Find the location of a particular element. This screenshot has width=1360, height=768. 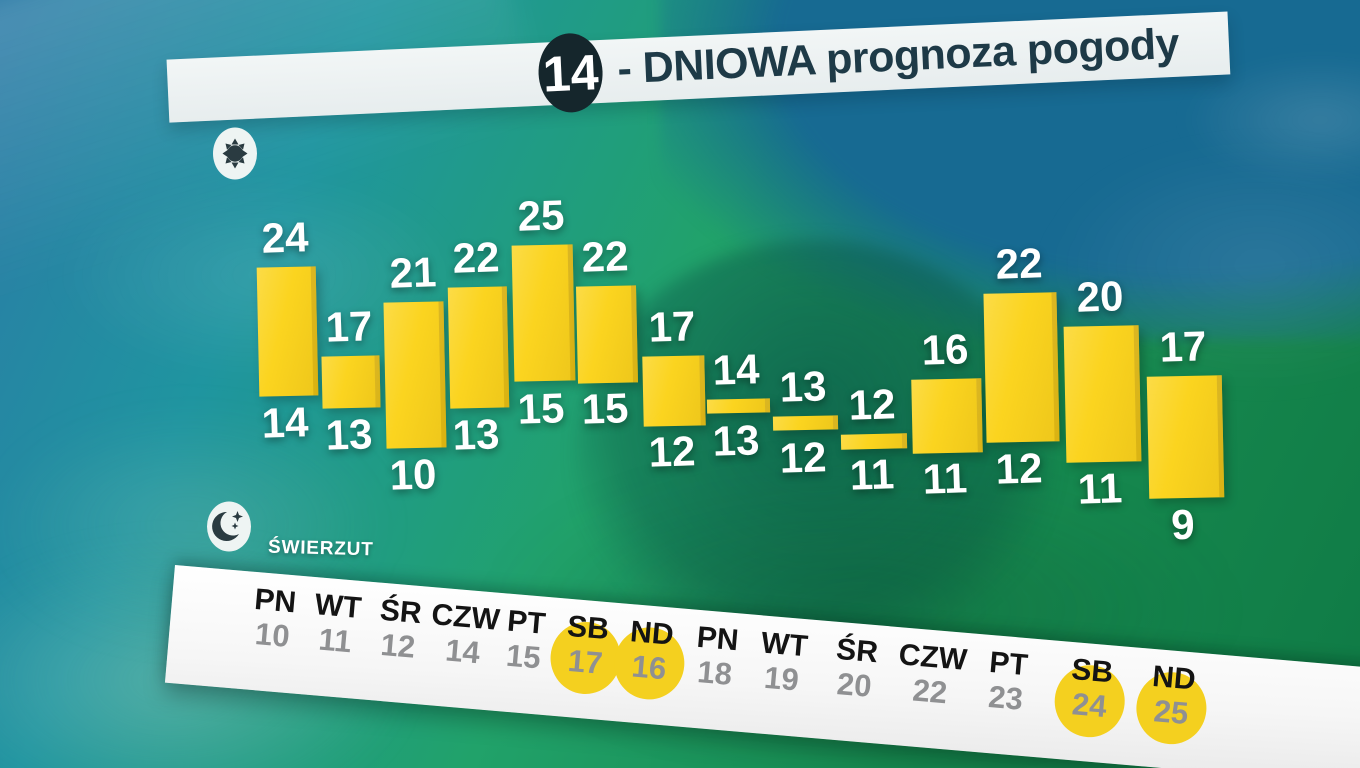

day-date-label: 24 is located at coordinates (1089, 704).